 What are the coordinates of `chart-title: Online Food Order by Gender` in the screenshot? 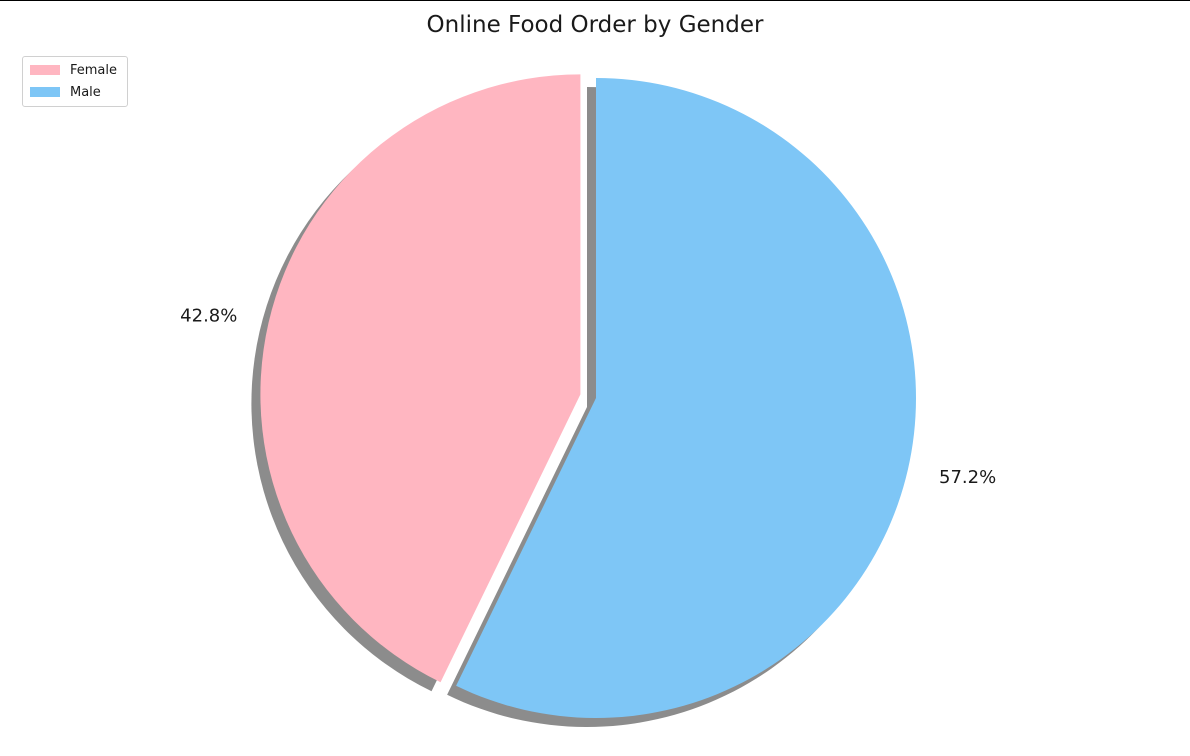 It's located at (595, 25).